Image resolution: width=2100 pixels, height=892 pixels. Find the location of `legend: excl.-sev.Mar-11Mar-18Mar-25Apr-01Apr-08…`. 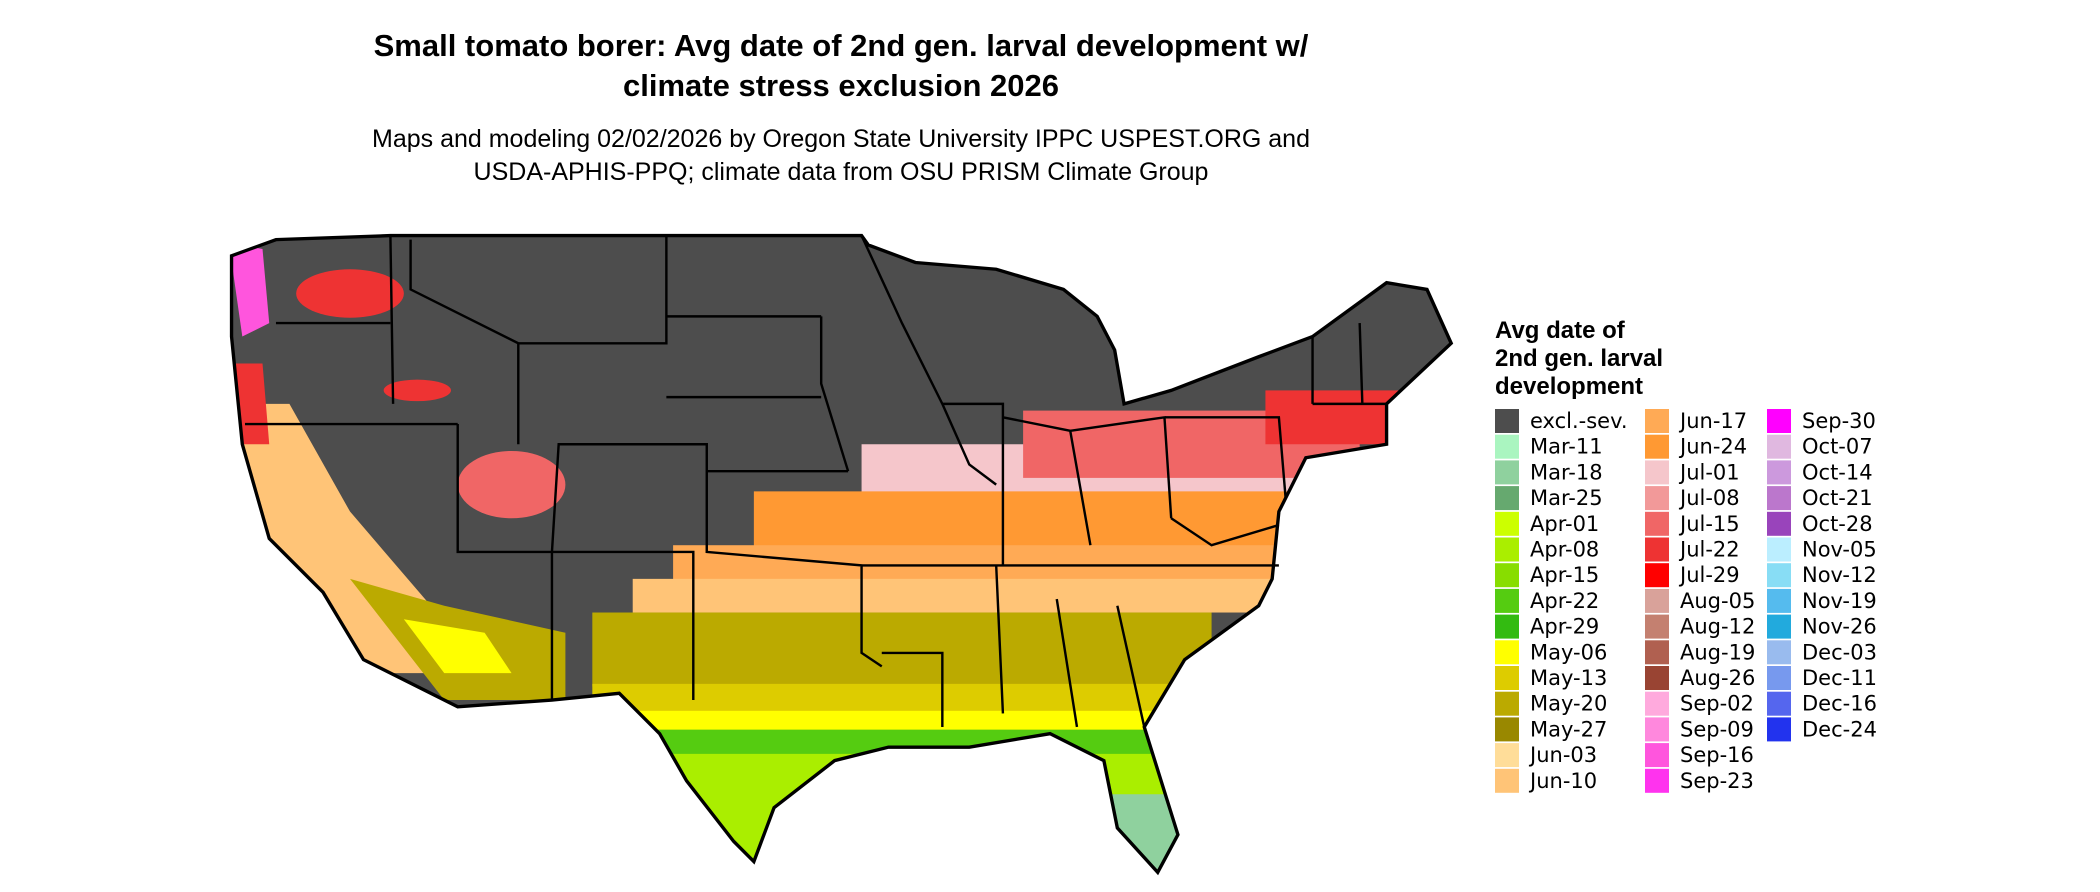

legend: excl.-sev.Mar-11Mar-18Mar-25Apr-01Apr-08… is located at coordinates (1686, 601).